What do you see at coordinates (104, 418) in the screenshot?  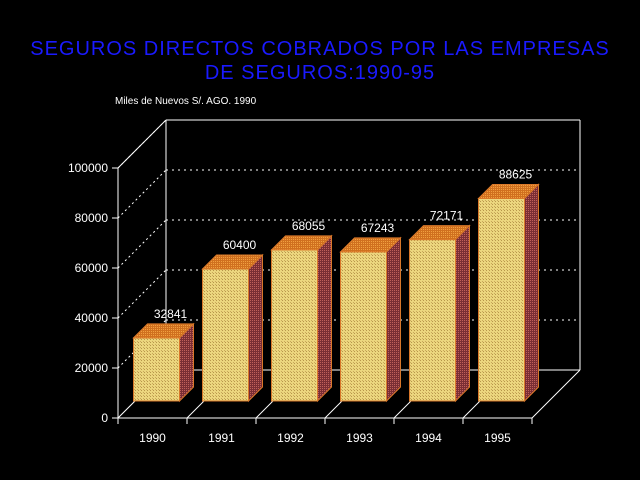 I see `y-tick-label: 0` at bounding box center [104, 418].